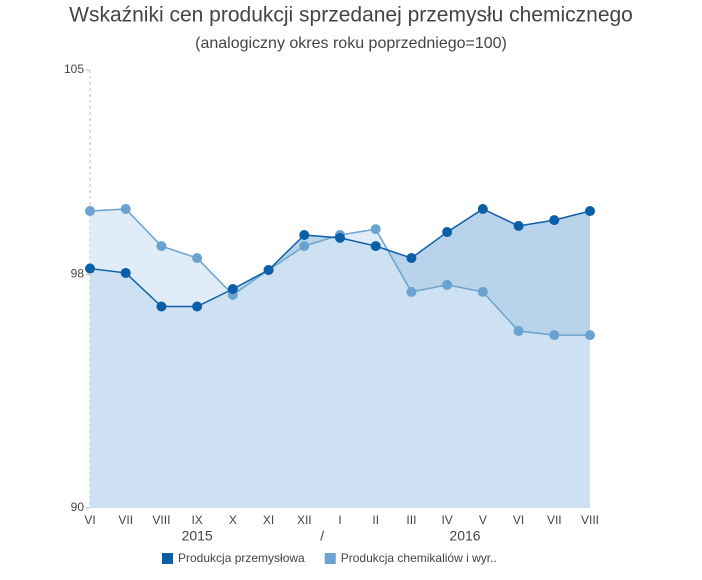  What do you see at coordinates (464, 536) in the screenshot?
I see `group-label: 2016` at bounding box center [464, 536].